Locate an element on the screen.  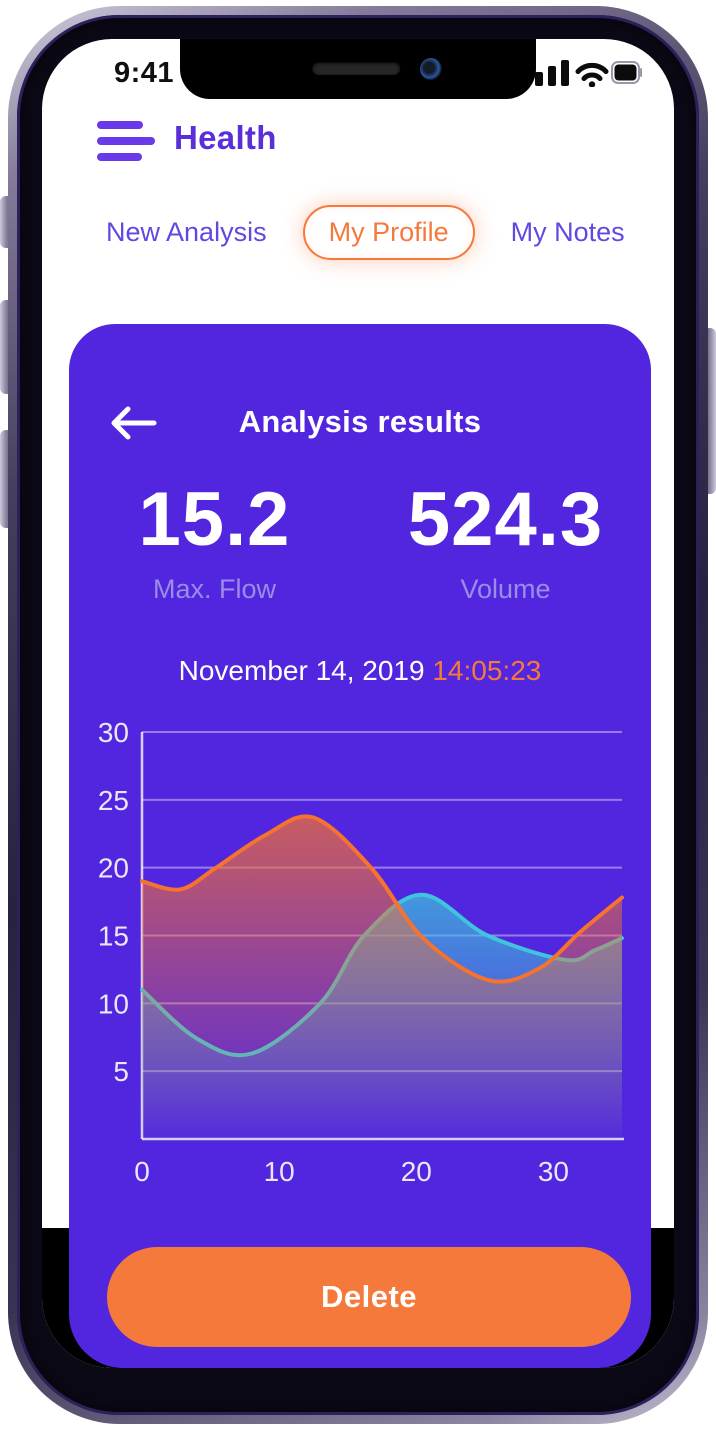
stat-volume: 524.3 Volume is located at coordinates (505, 543).